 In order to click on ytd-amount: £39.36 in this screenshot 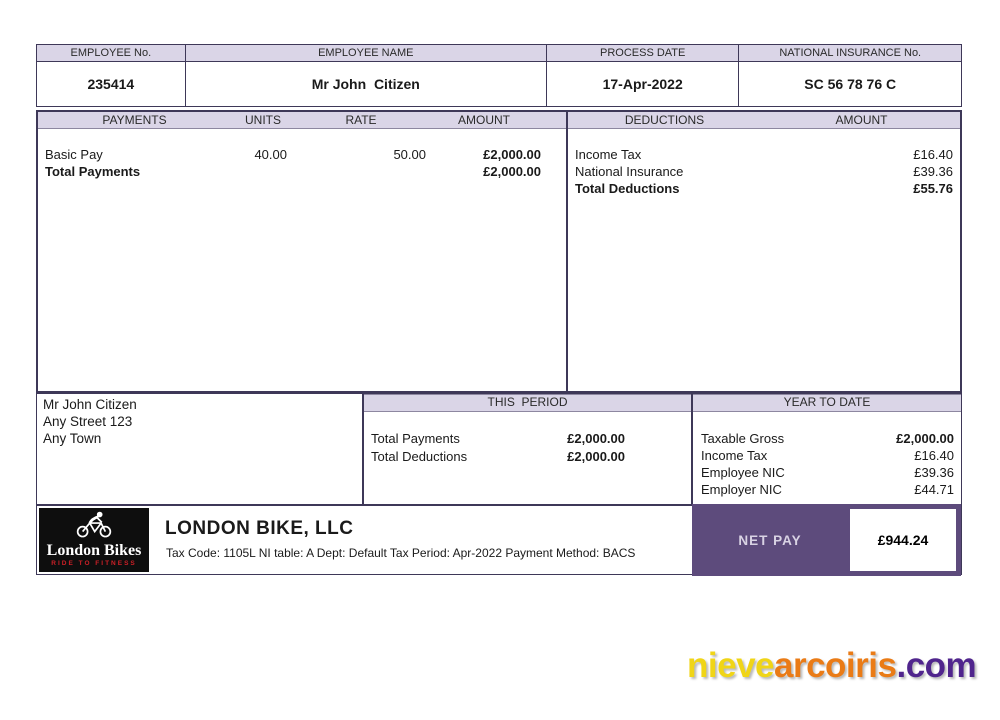, I will do `click(934, 472)`.